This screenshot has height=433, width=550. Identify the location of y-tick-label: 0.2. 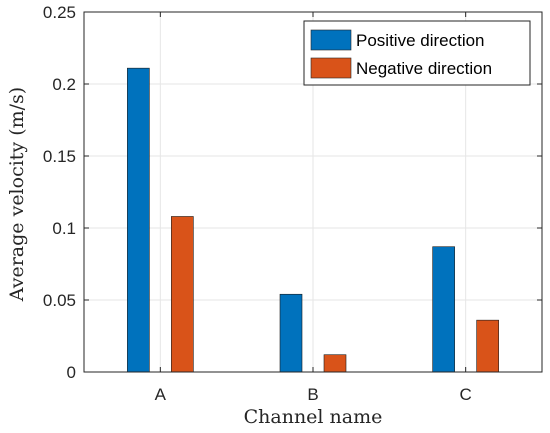
(64, 84).